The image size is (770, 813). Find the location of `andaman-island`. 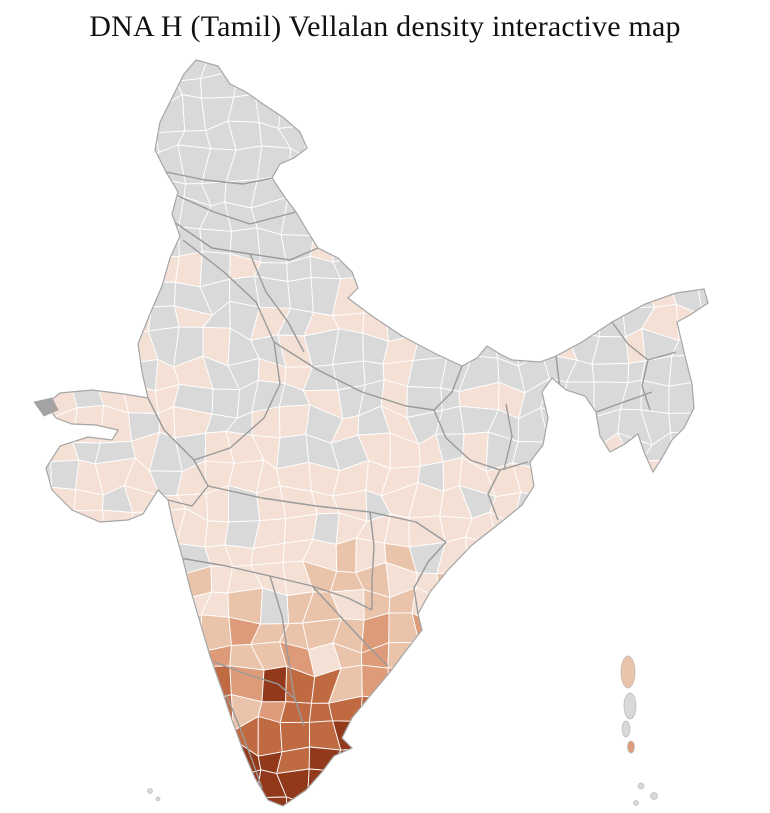

andaman-island is located at coordinates (626, 729).